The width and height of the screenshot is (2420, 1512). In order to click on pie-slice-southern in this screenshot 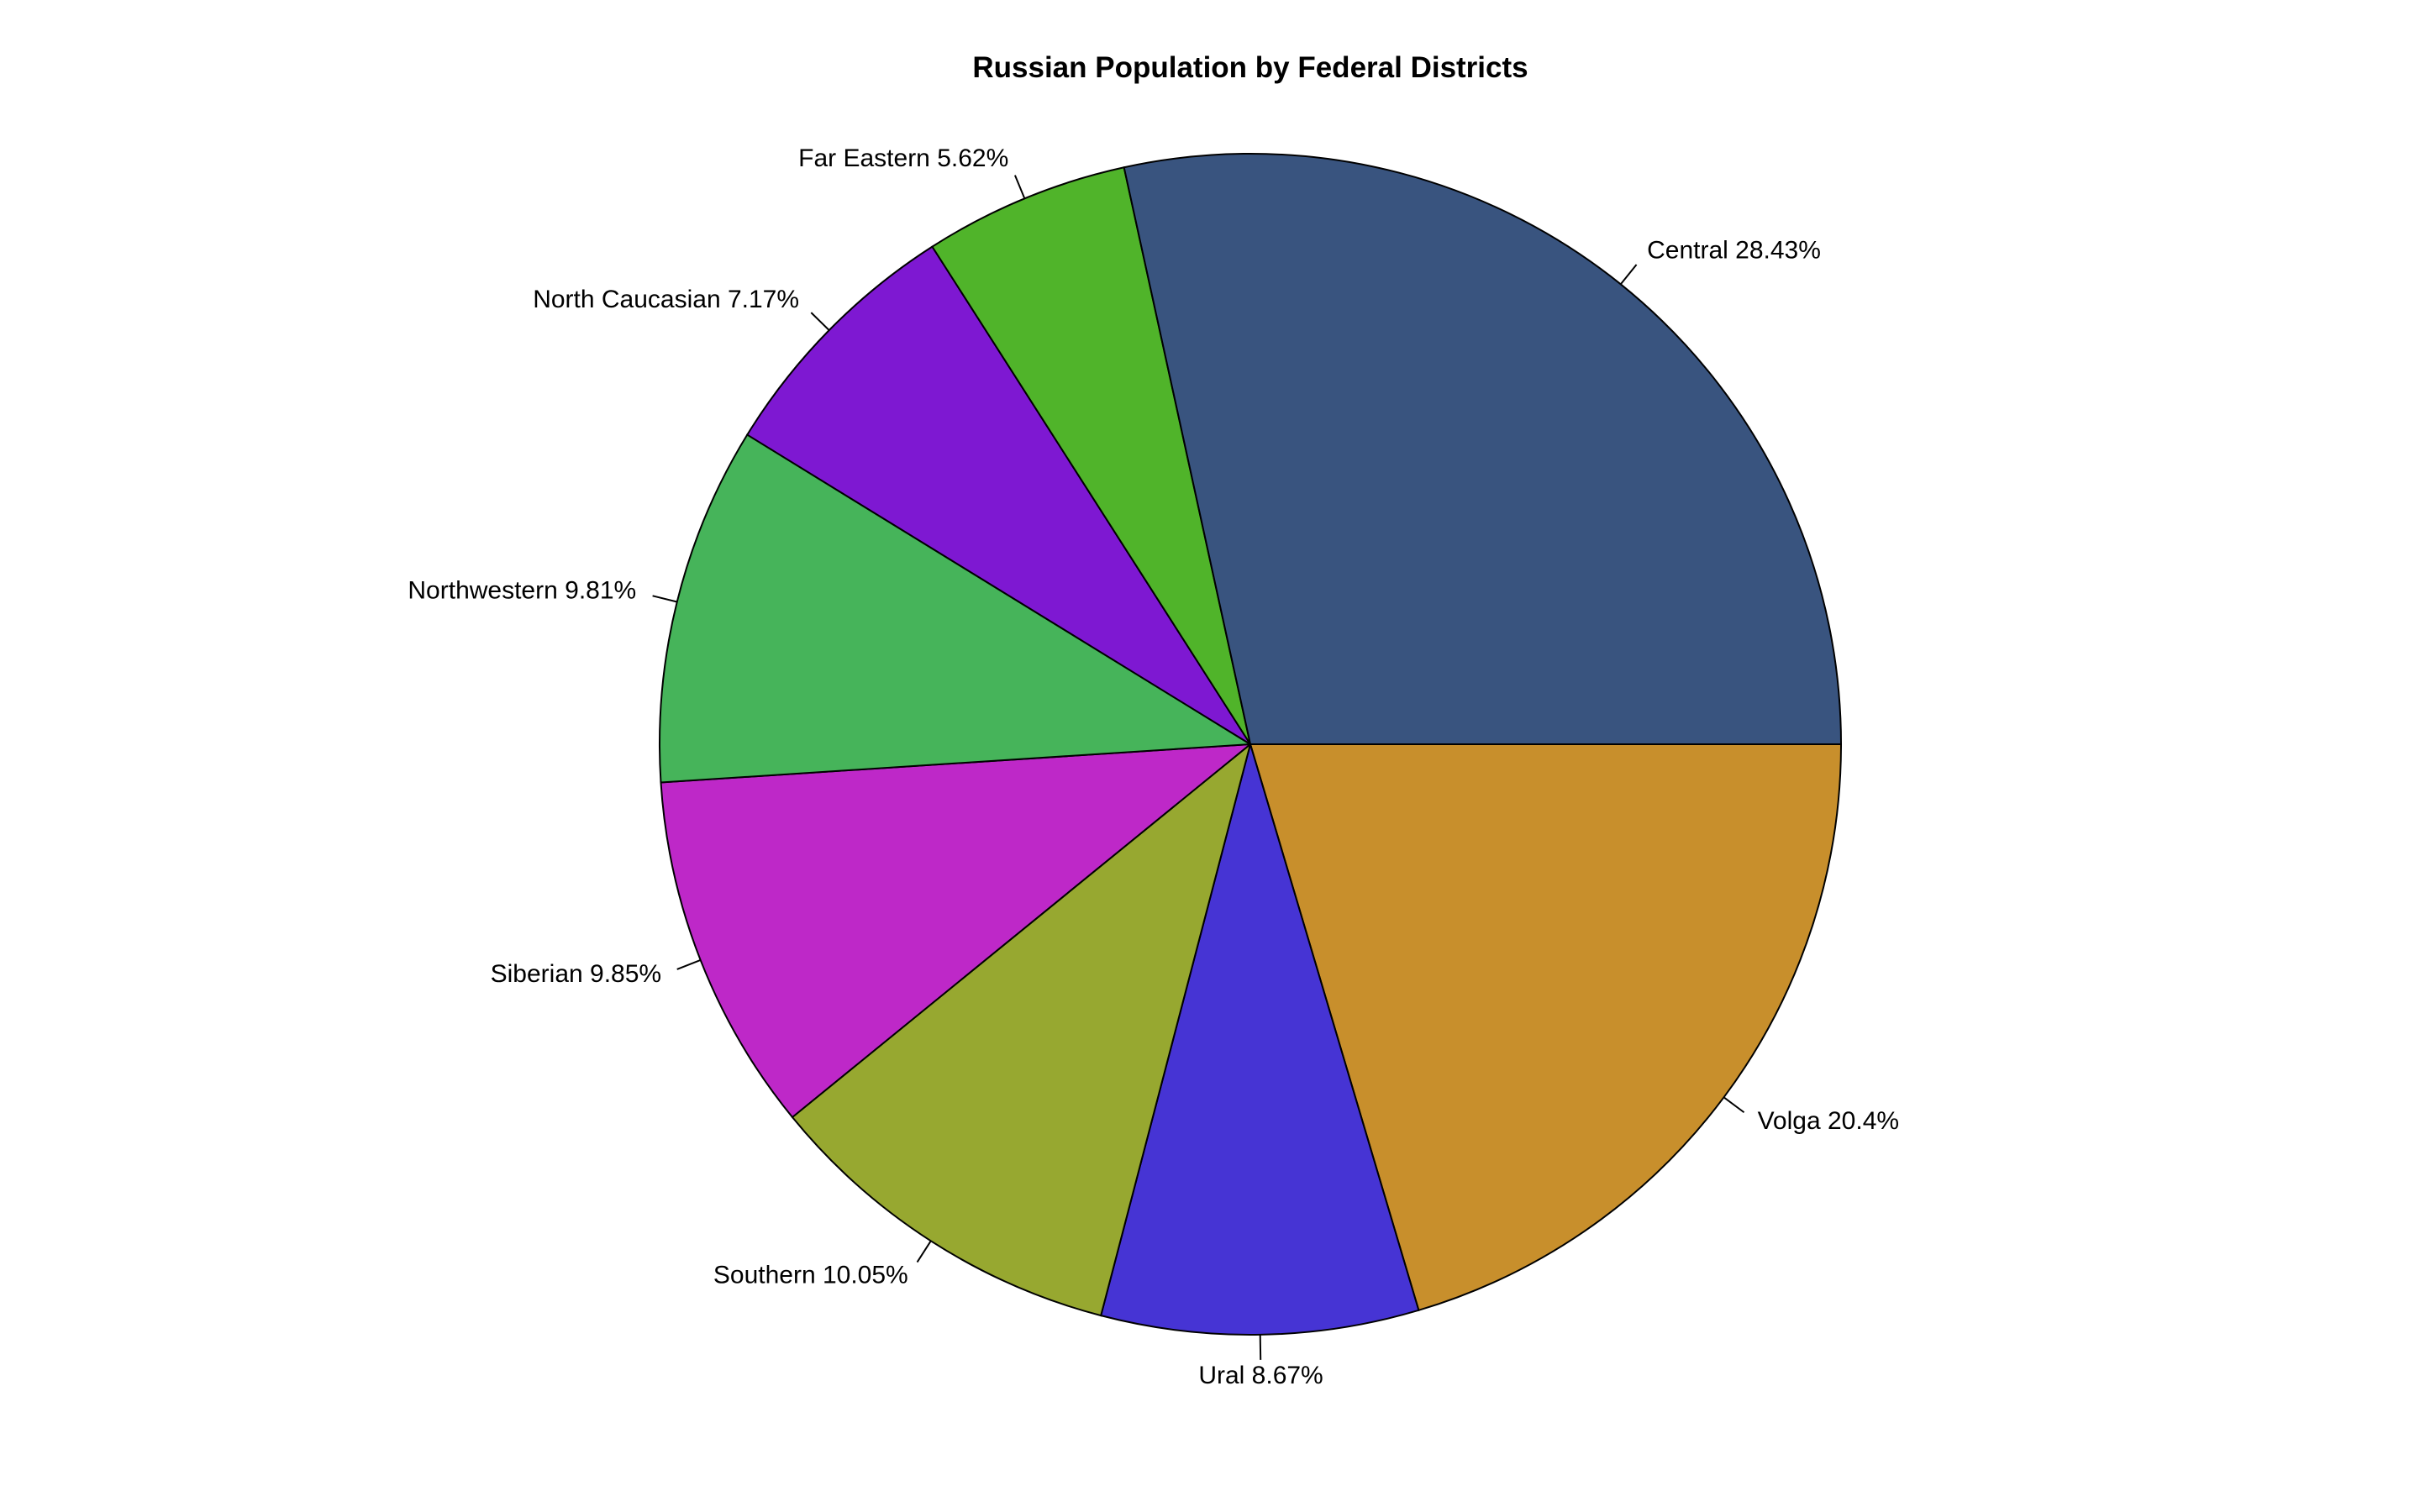, I will do `click(1022, 1029)`.